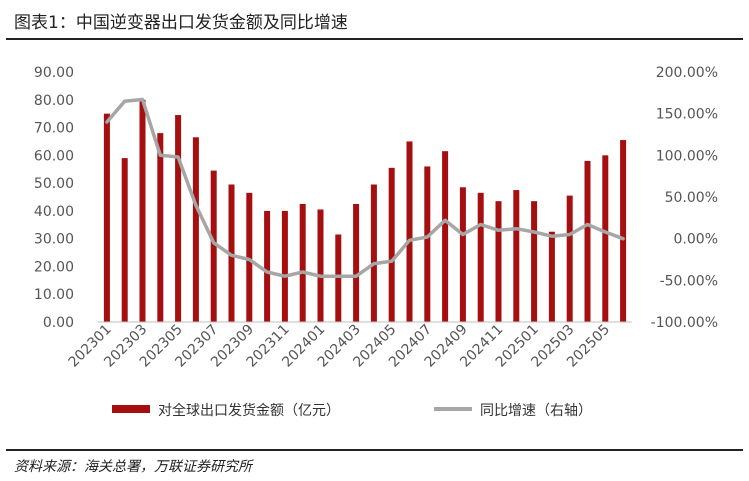 The width and height of the screenshot is (749, 481). I want to click on left-axis-tick-label: 10.00, so click(54, 295).